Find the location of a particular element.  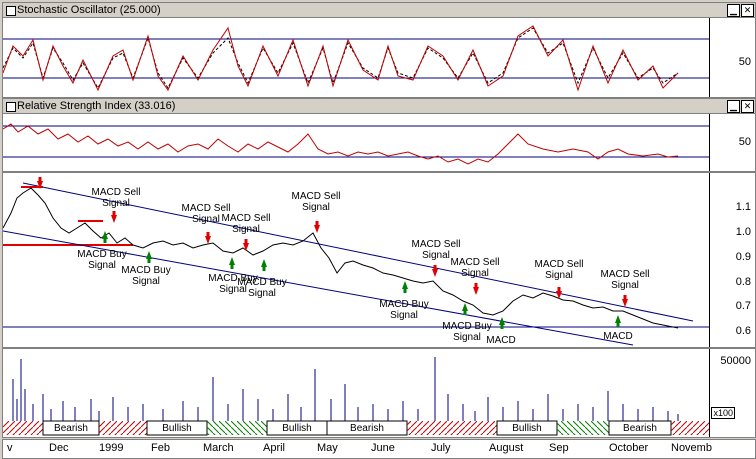

scale-label: 0.6 is located at coordinates (743, 331).